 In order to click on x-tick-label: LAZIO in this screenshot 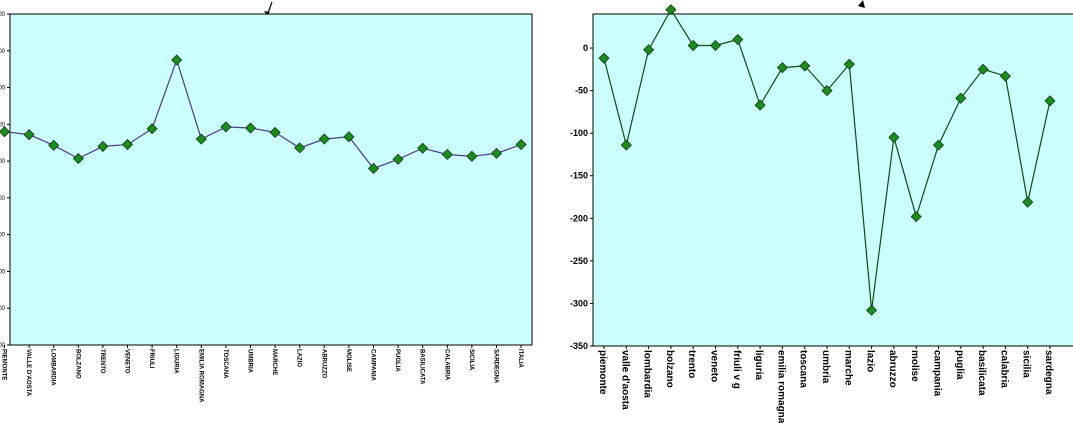, I will do `click(299, 358)`.